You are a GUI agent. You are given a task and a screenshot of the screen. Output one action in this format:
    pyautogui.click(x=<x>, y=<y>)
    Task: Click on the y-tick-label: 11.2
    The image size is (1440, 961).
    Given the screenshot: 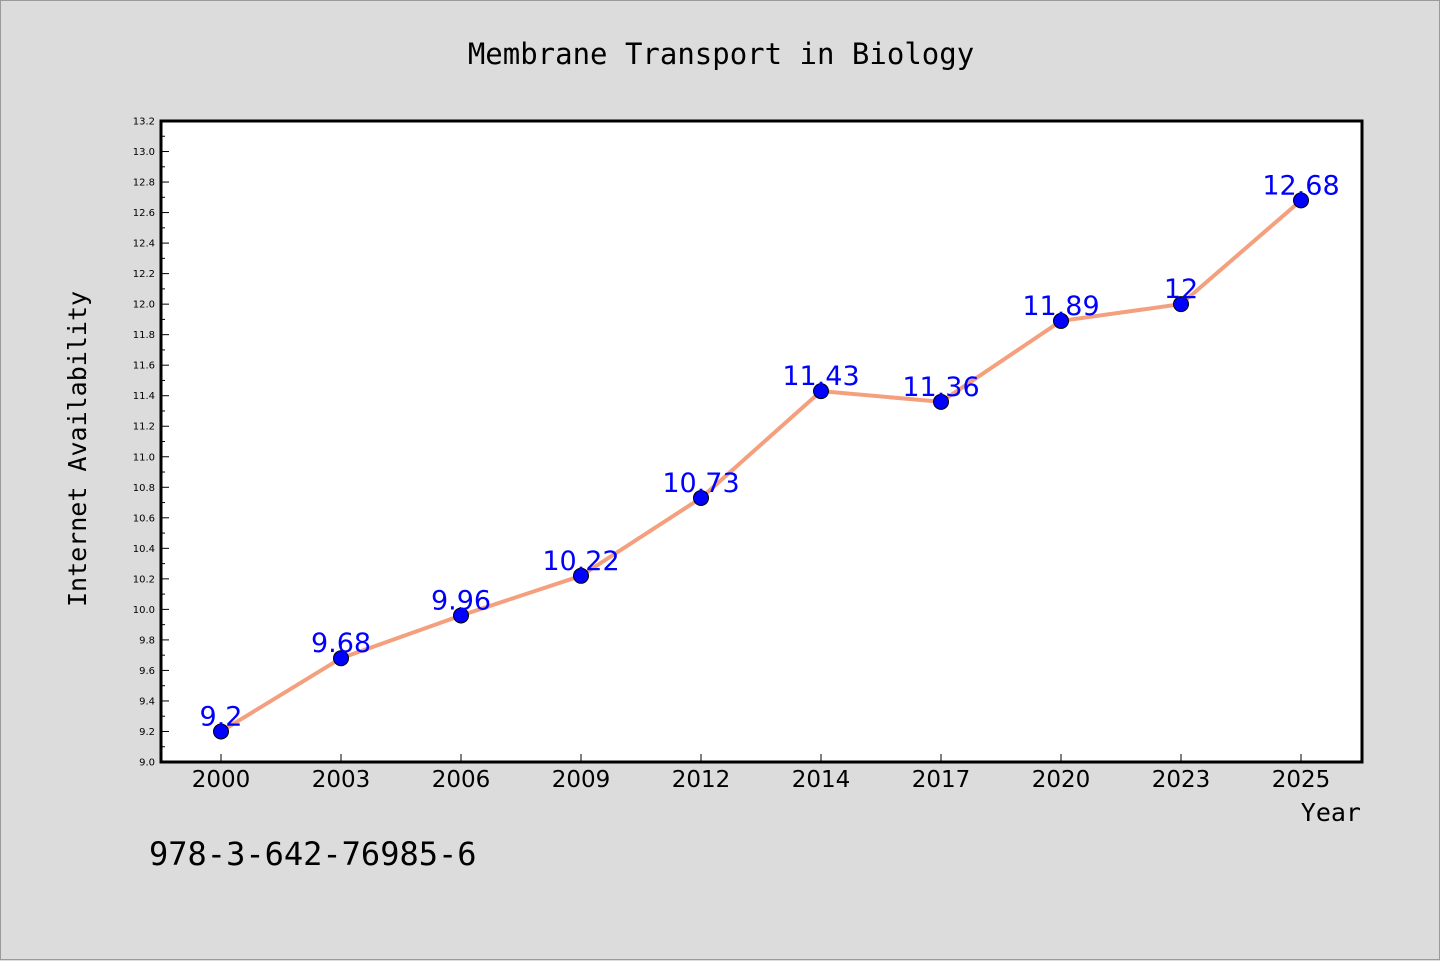 What is the action you would take?
    pyautogui.click(x=144, y=427)
    